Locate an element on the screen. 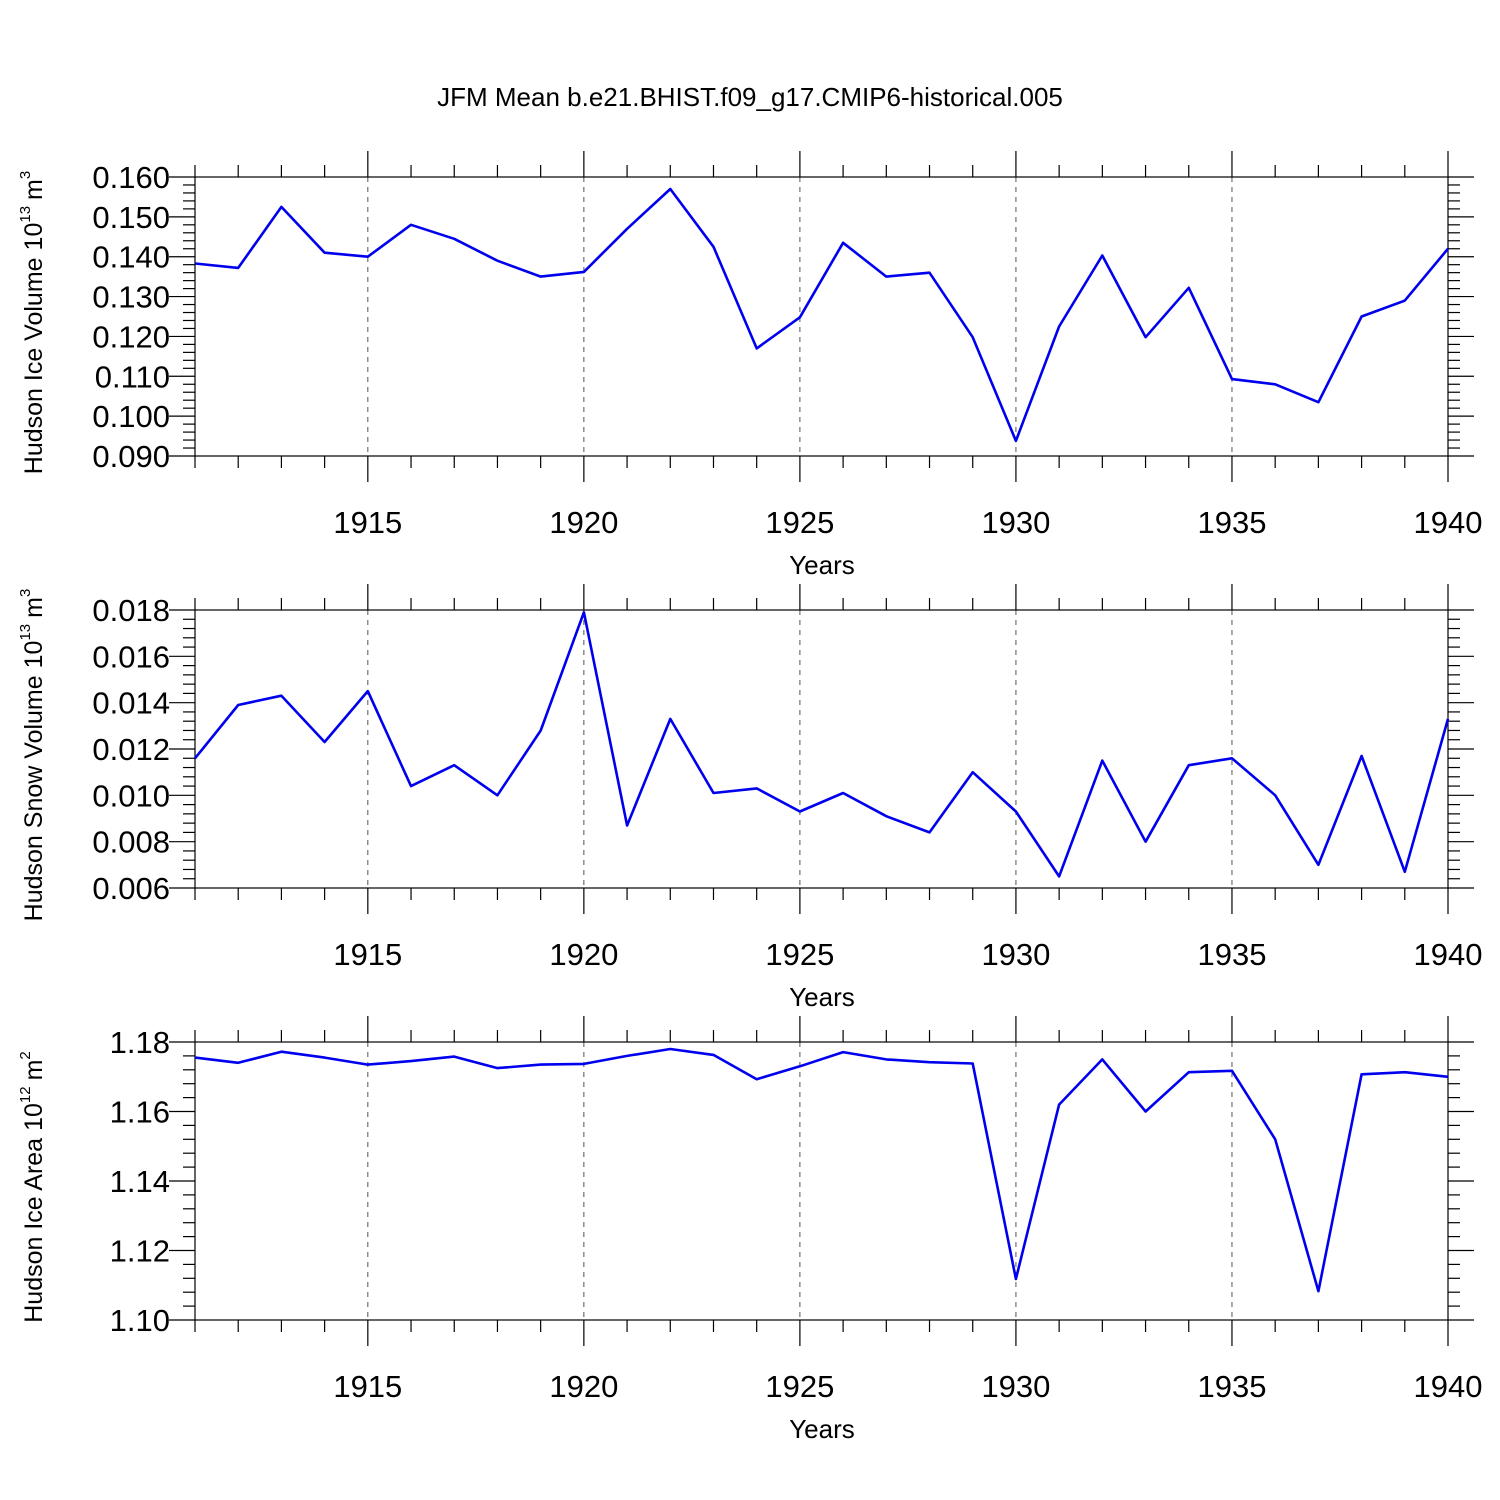 Image resolution: width=1500 pixels, height=1500 pixels. y-unit-exponent: 12 is located at coordinates (25, 1094).